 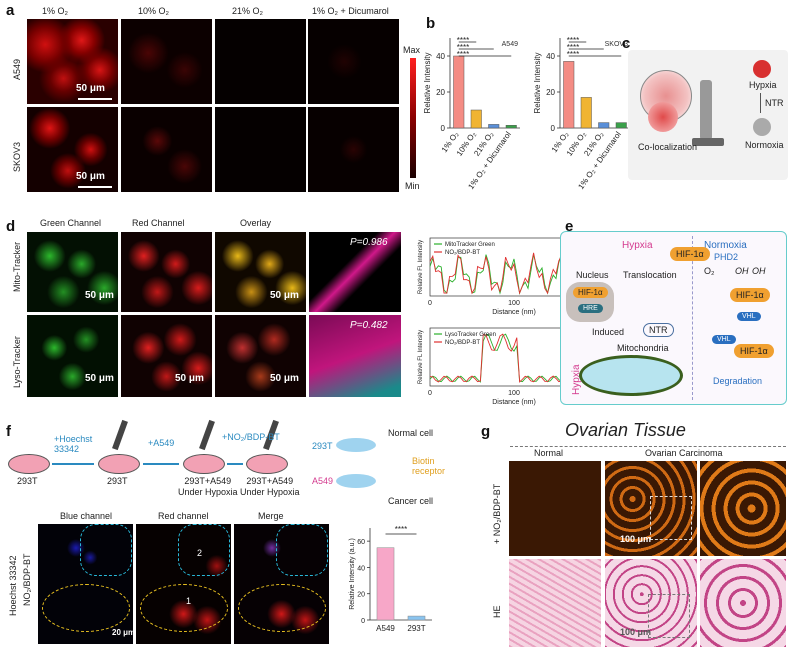 What do you see at coordinates (708, 142) in the screenshot?
I see `c-microscope-base` at bounding box center [708, 142].